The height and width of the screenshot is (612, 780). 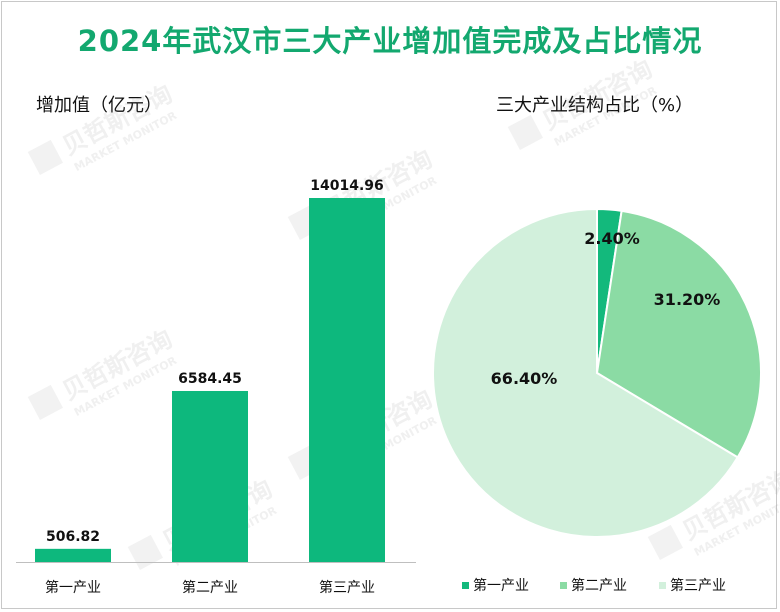 I want to click on legend-label: 第二产业, so click(x=599, y=585).